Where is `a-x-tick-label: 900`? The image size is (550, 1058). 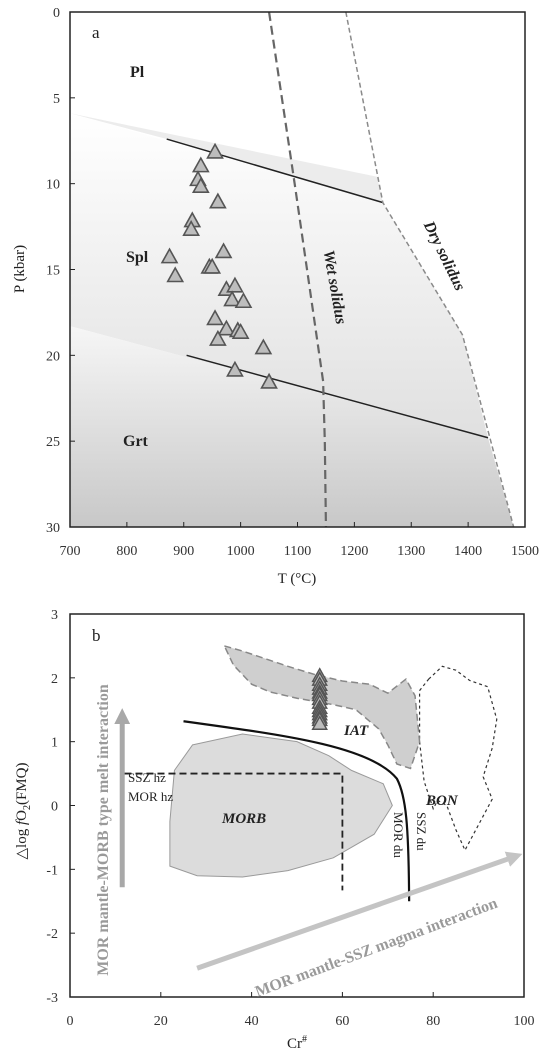
a-x-tick-label: 900 is located at coordinates (183, 551).